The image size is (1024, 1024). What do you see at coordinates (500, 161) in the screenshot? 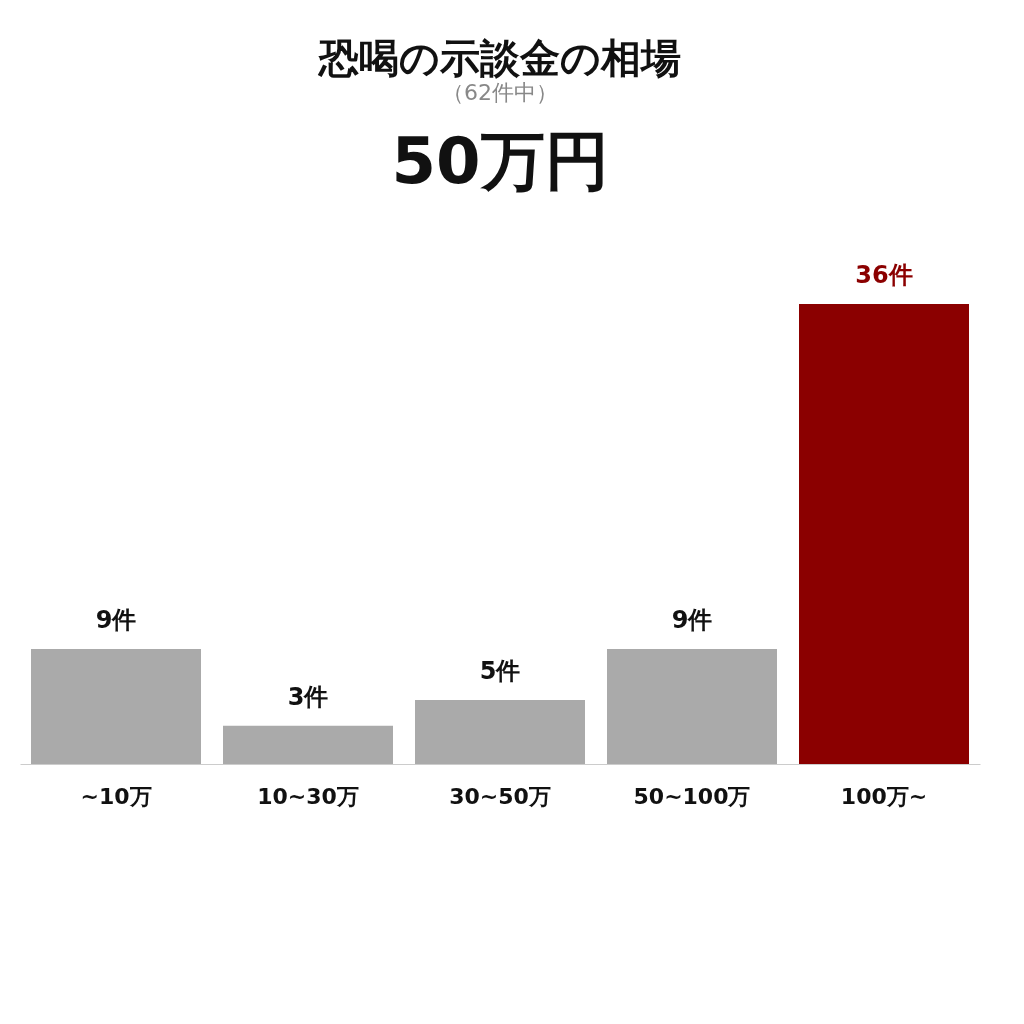
I see `text: 50万円` at bounding box center [500, 161].